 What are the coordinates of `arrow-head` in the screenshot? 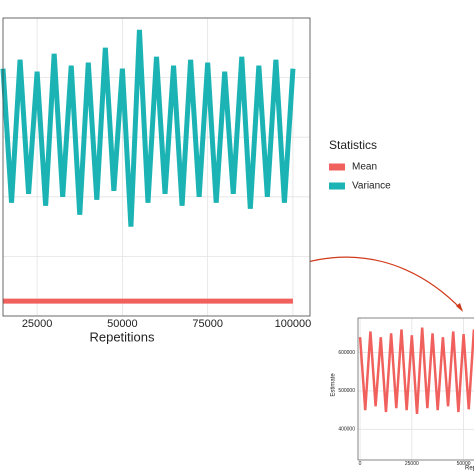 It's located at (459, 307).